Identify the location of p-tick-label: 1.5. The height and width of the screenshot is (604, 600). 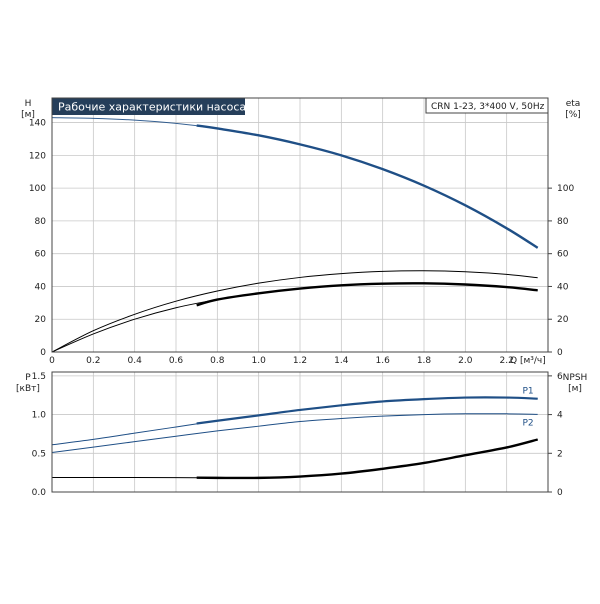
(39, 377).